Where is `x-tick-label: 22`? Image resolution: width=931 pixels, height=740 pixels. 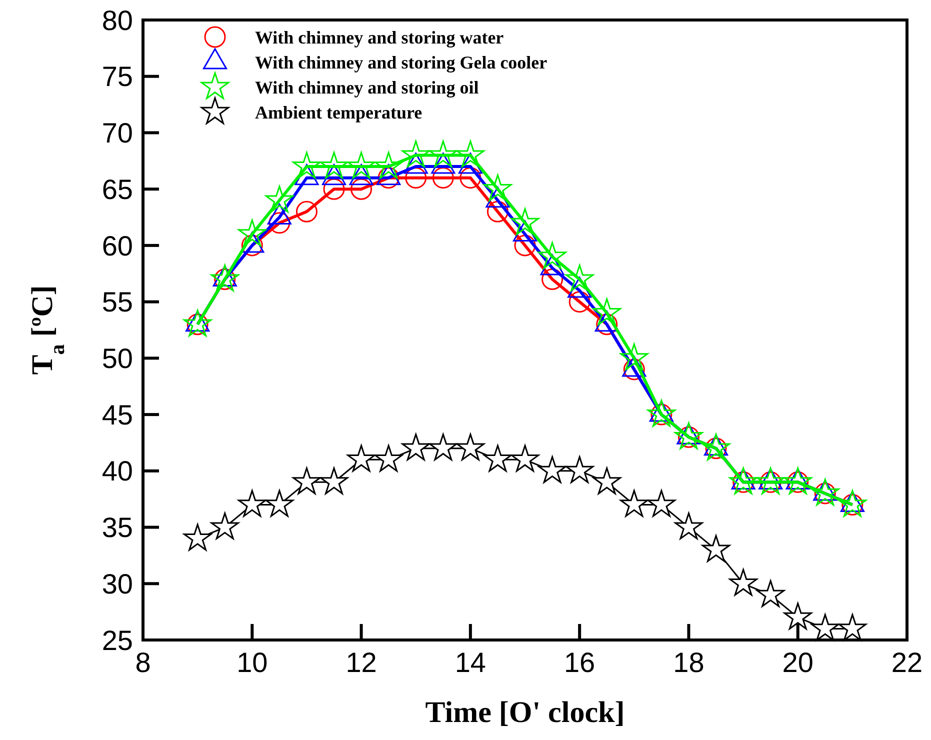
x-tick-label: 22 is located at coordinates (907, 662).